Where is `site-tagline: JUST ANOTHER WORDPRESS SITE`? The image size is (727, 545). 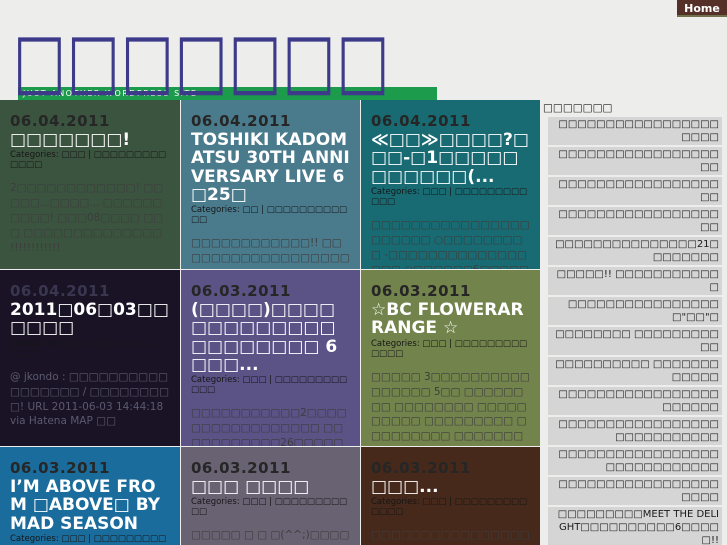
site-tagline: JUST ANOTHER WORDPRESS SITE is located at coordinates (110, 93).